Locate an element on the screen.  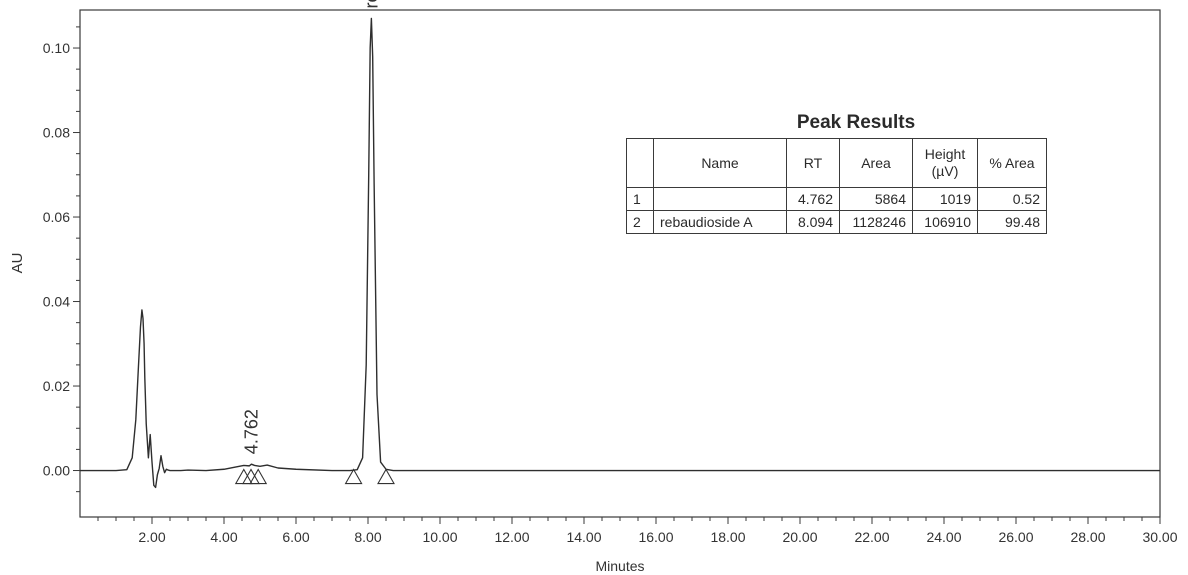
x-tick-label: 20.00 is located at coordinates (799, 537).